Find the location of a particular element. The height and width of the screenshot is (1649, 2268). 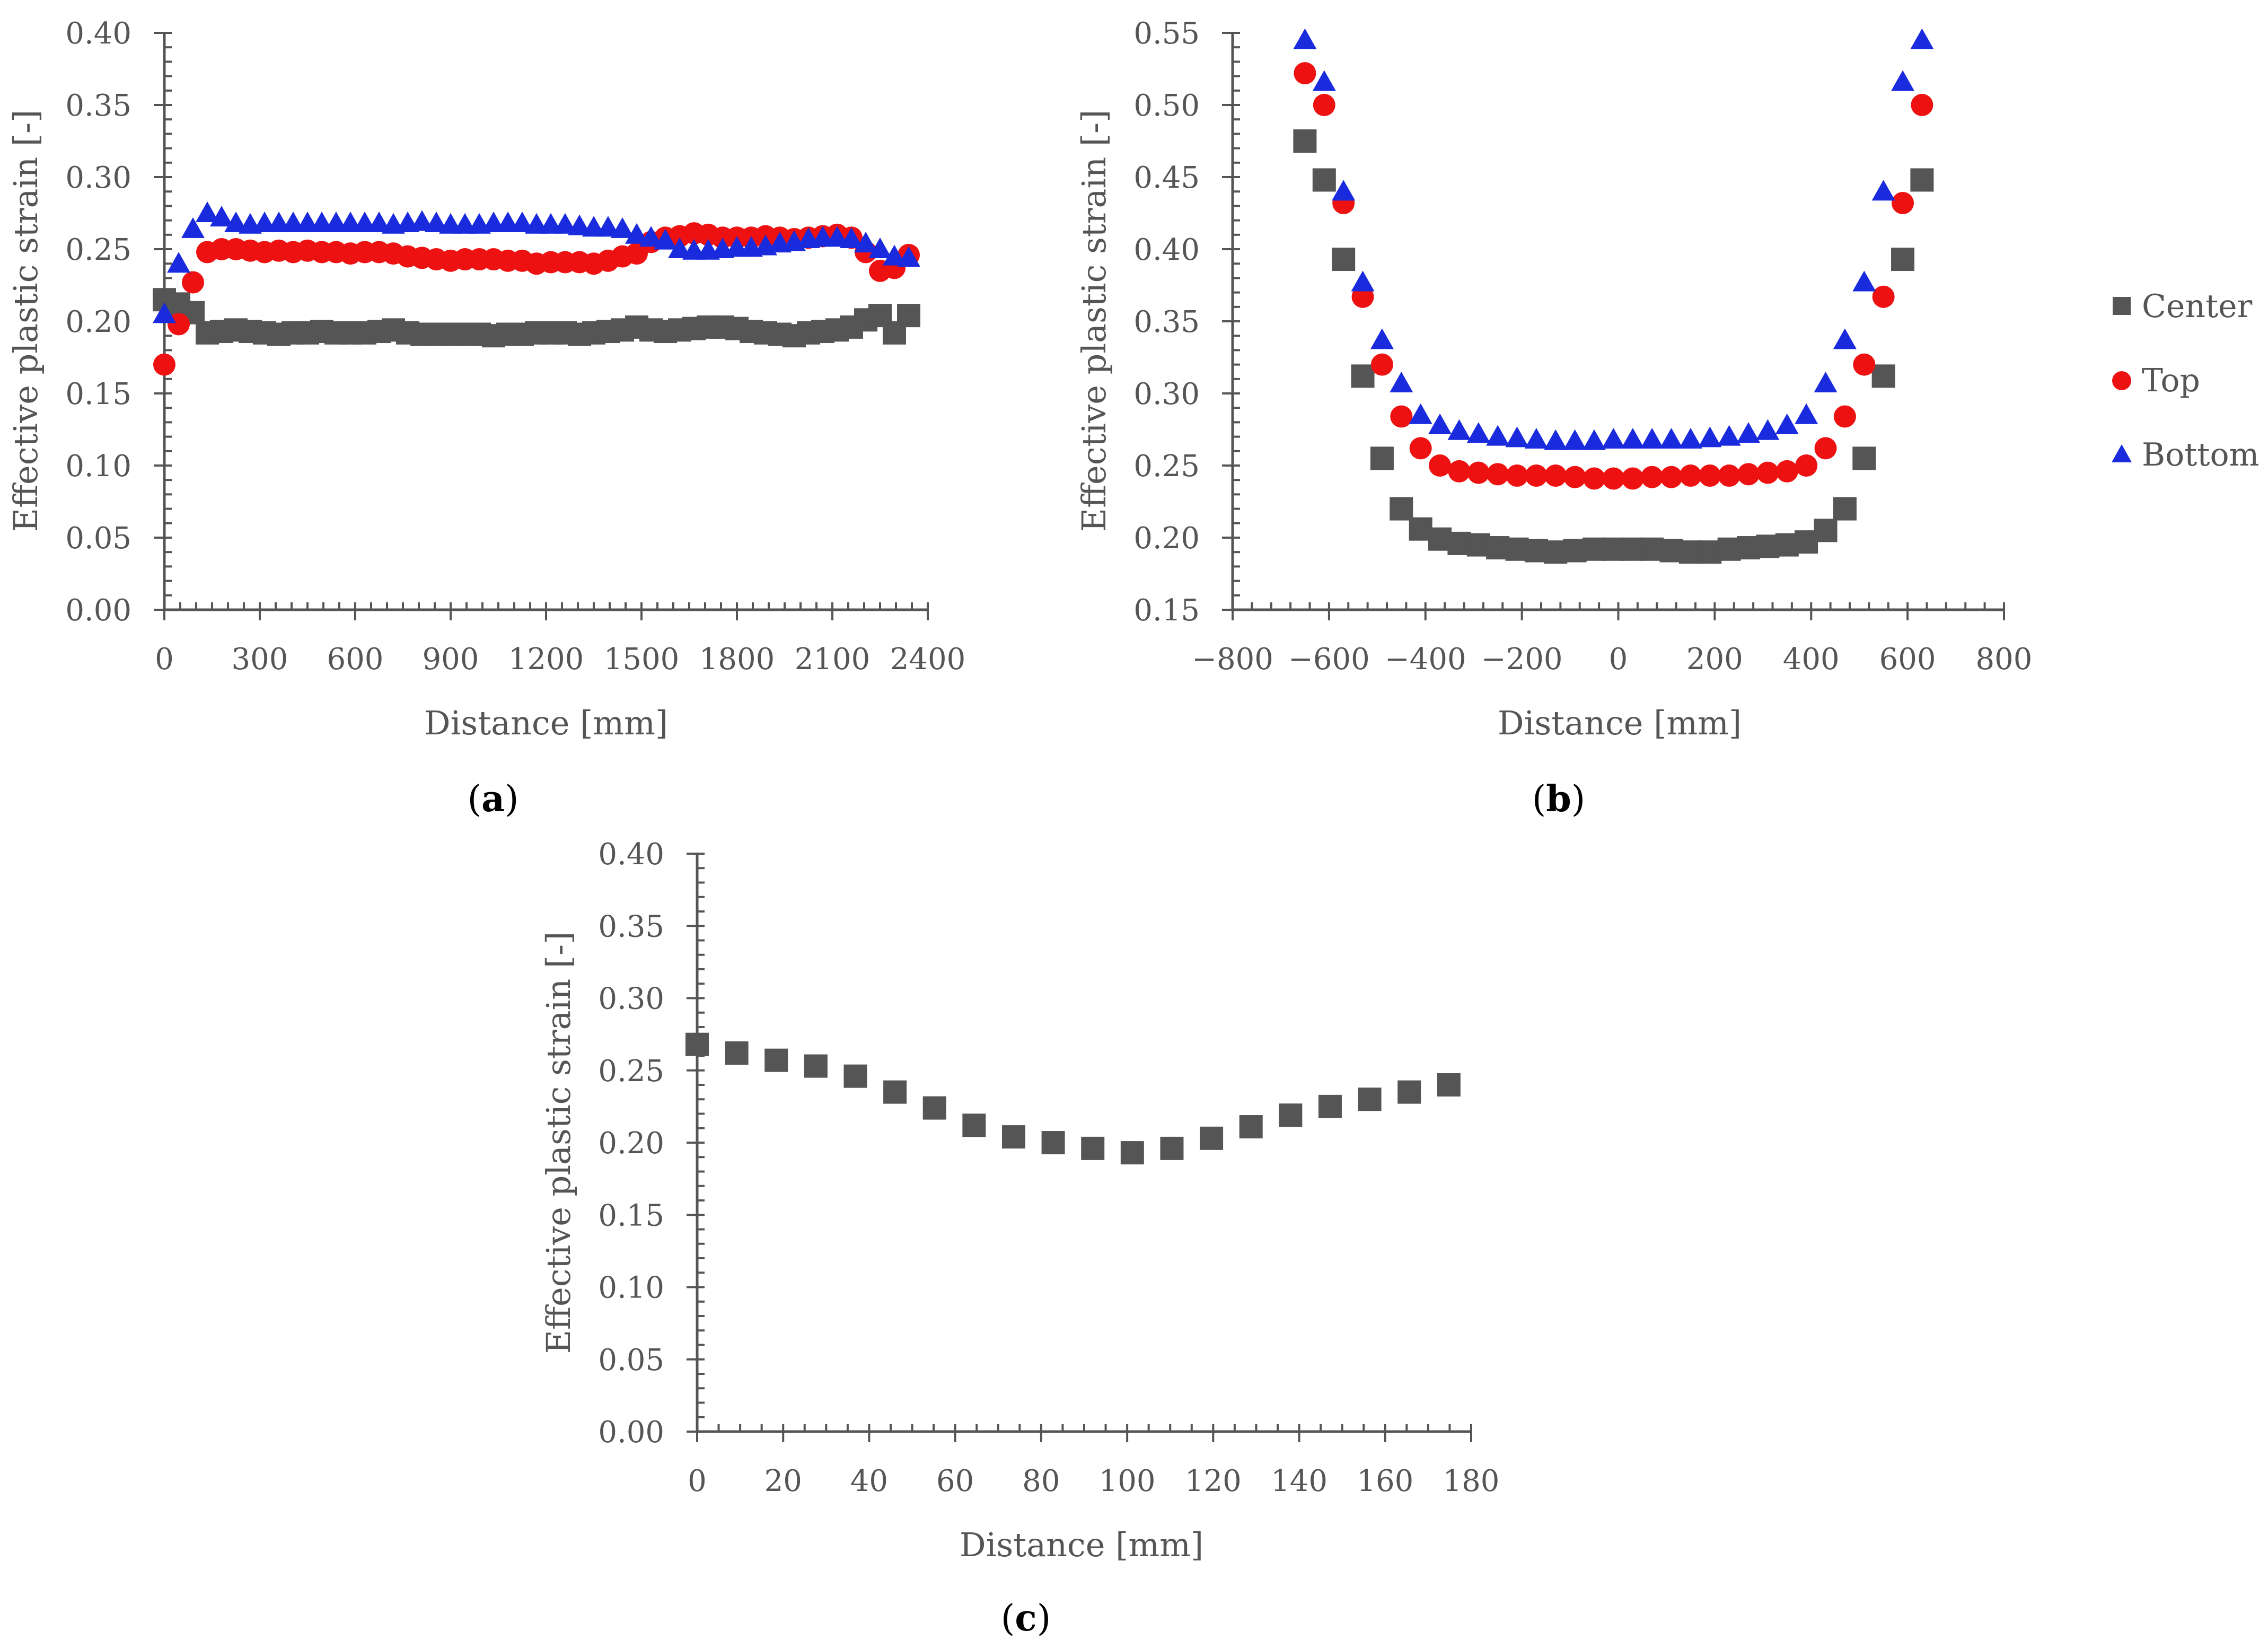

x-tick-label: −600 is located at coordinates (1329, 659).